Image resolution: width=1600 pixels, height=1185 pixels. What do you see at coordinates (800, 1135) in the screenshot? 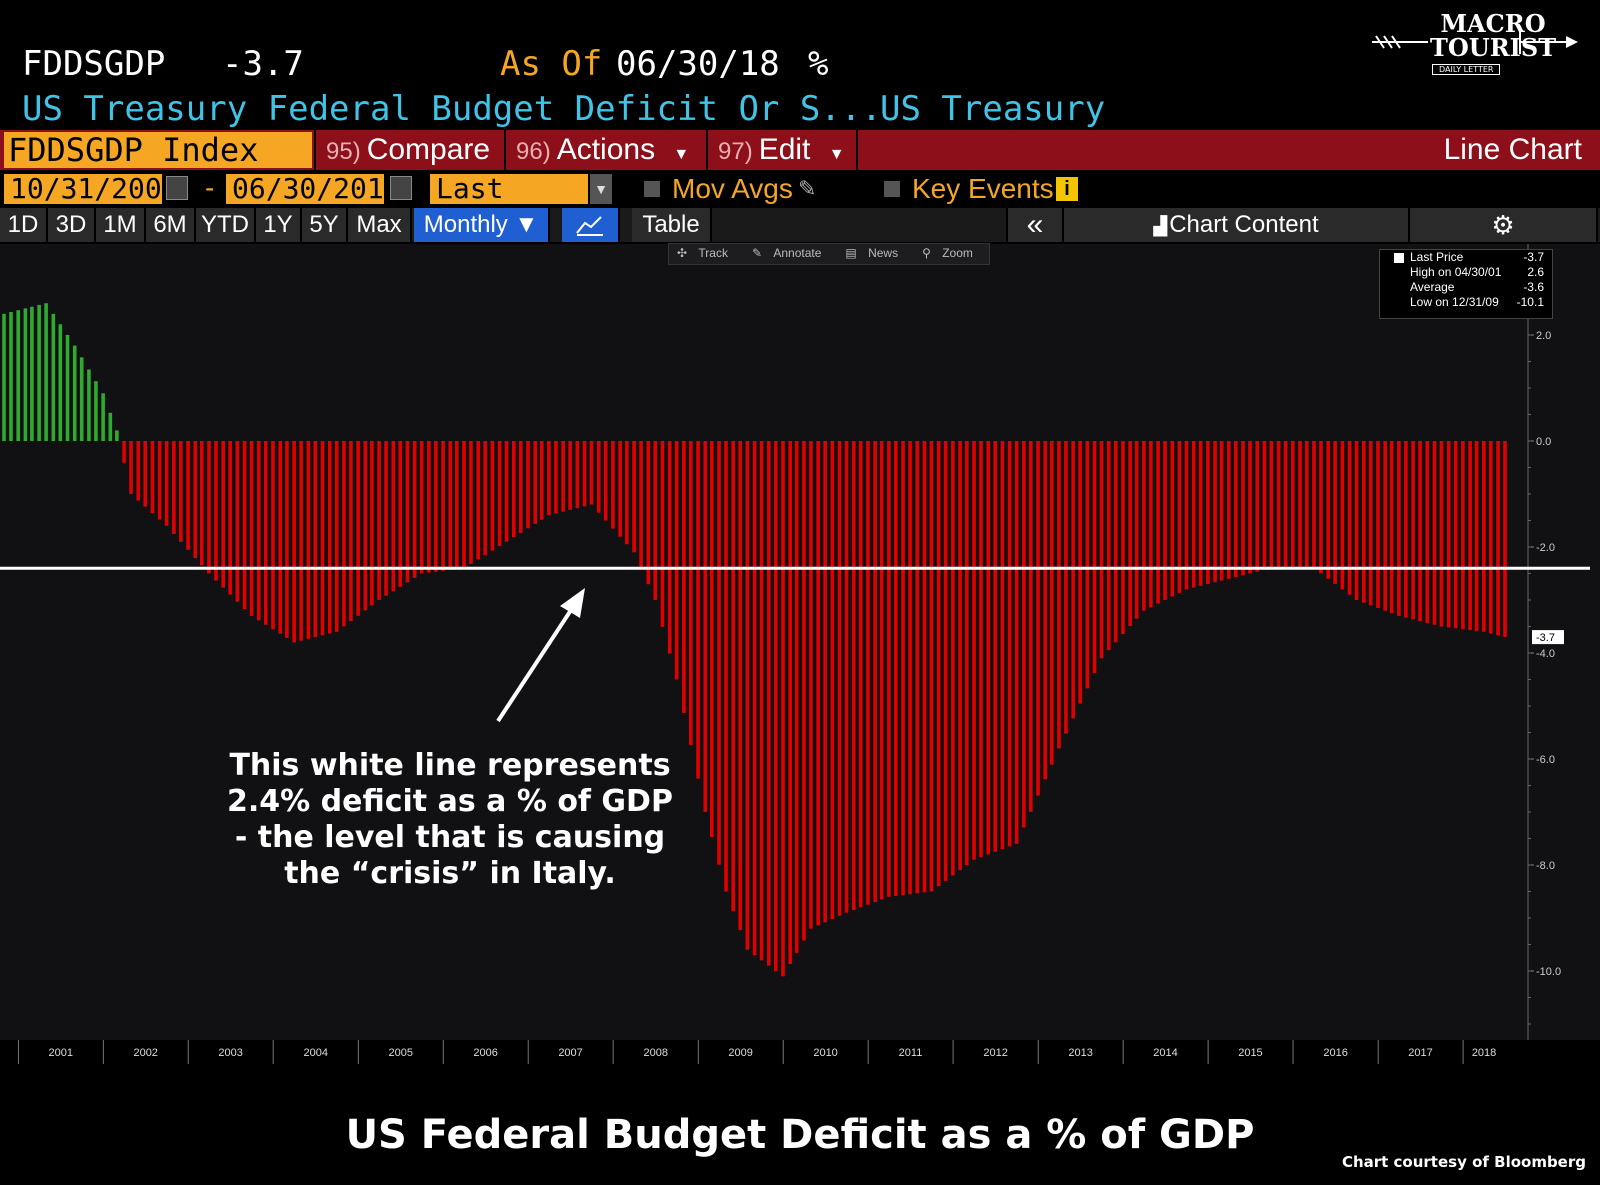
I see `chart-title: US Federal Budget Deficit as a % of GDP` at bounding box center [800, 1135].